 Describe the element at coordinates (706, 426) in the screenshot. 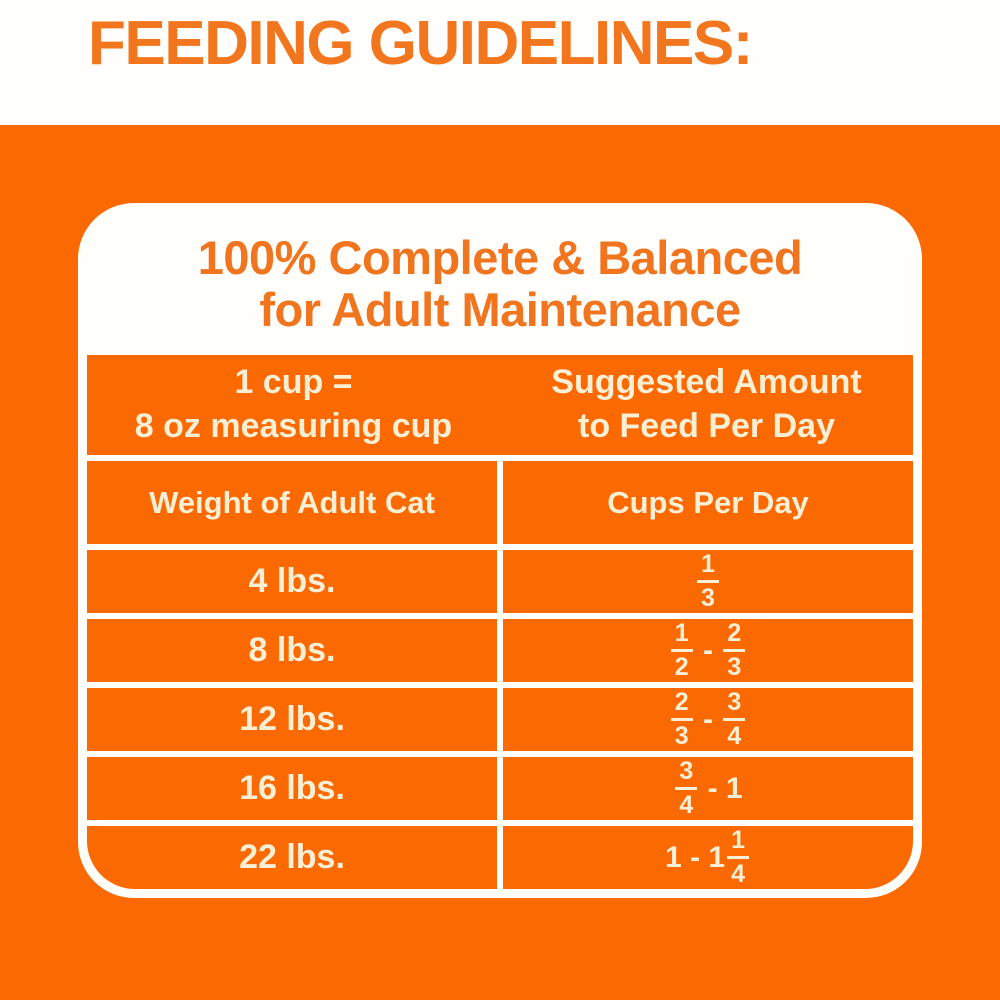

I see `suggested-amount-line-2: to Feed Per Day` at that location.